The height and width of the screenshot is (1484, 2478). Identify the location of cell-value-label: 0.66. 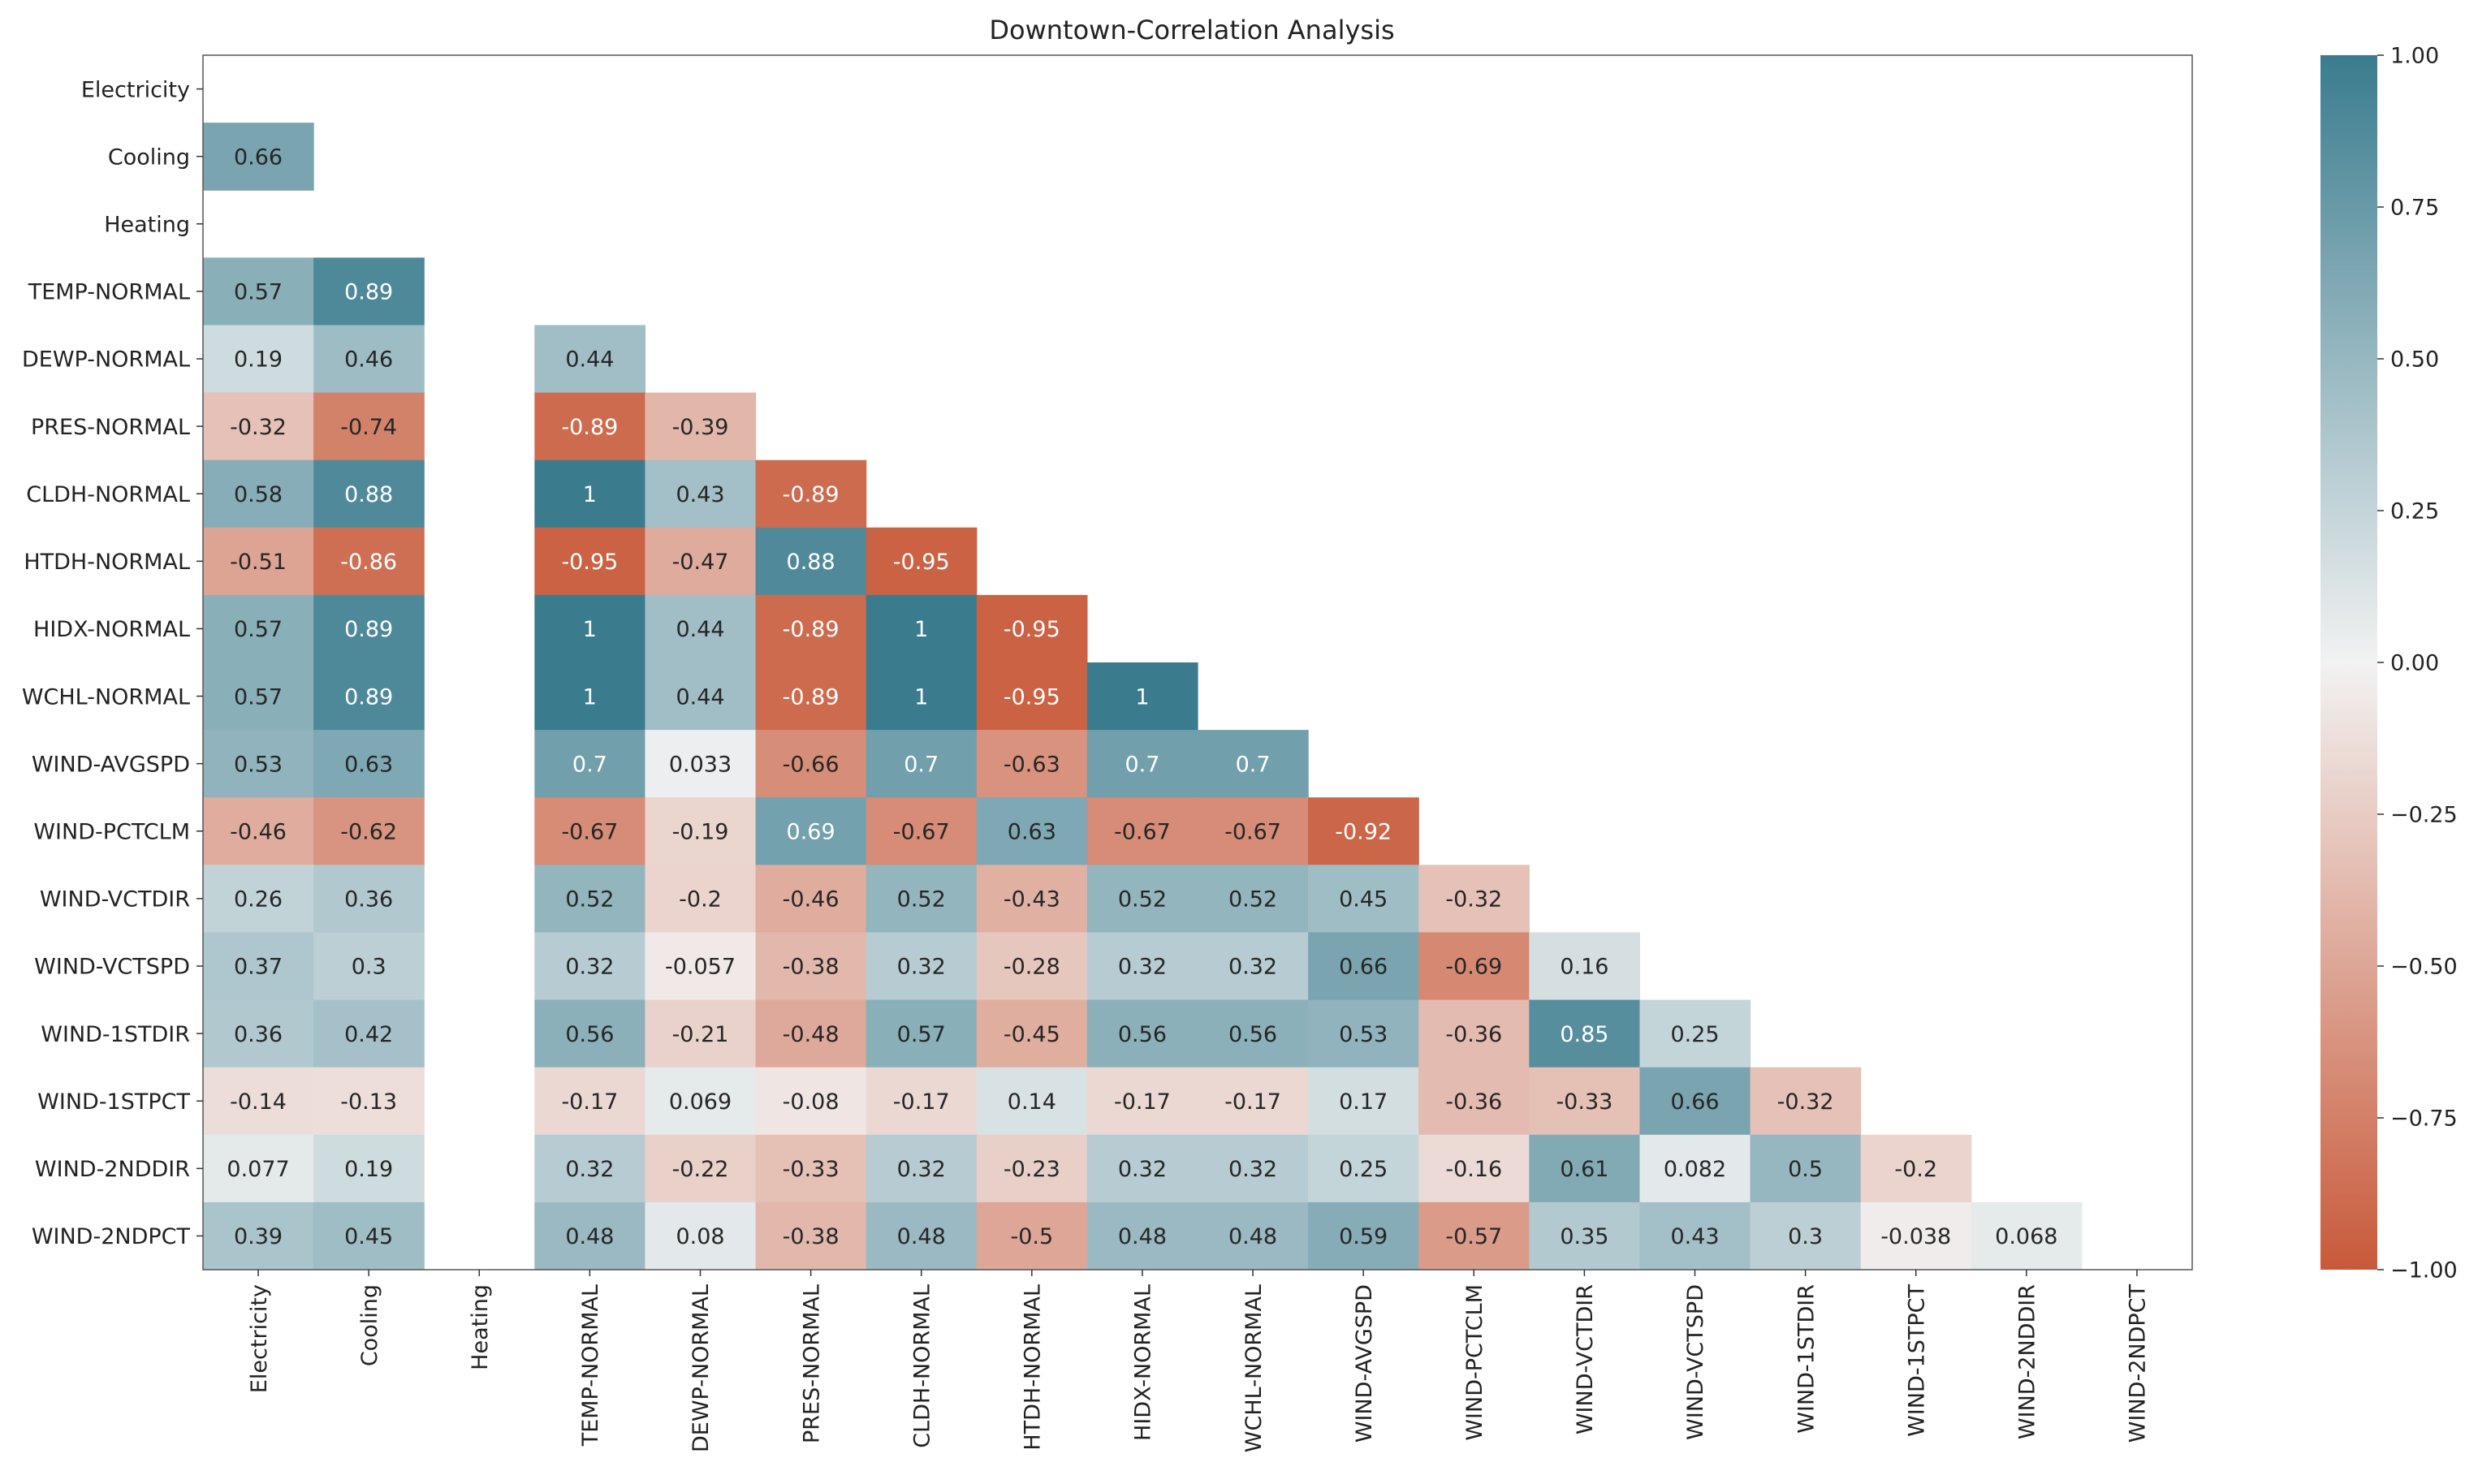
(1695, 1102).